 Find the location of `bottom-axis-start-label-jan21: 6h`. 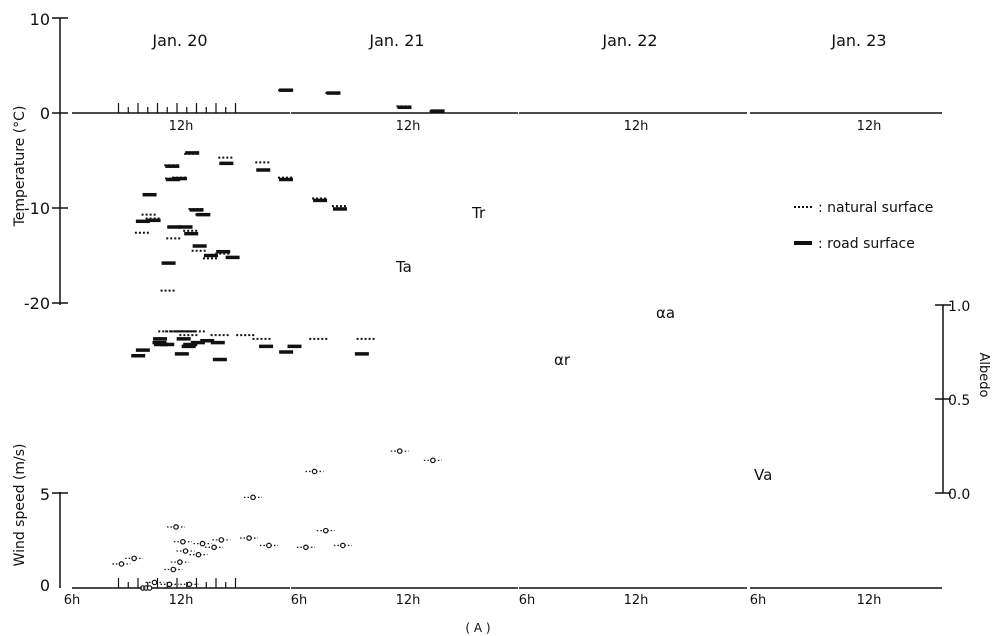

bottom-axis-start-label-jan21: 6h is located at coordinates (299, 600).